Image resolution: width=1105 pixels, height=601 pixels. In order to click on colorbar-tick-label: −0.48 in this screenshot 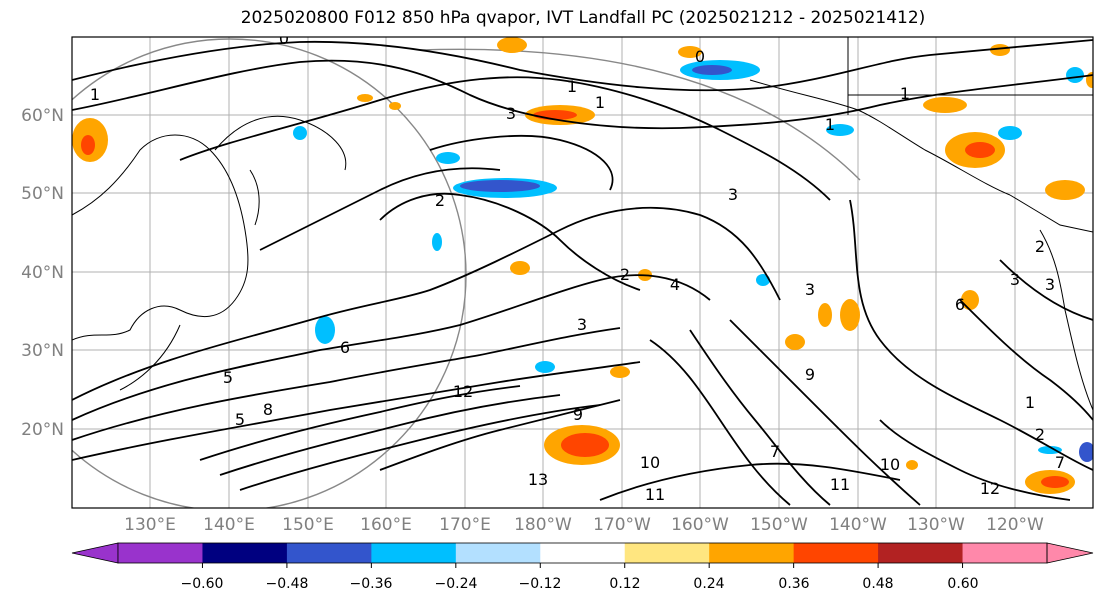, I will do `click(287, 584)`.